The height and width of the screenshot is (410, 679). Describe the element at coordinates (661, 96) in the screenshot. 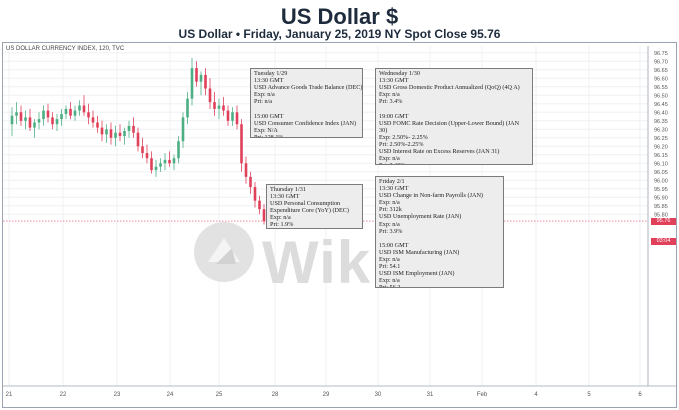

I see `y-tick-label: 96.50` at that location.